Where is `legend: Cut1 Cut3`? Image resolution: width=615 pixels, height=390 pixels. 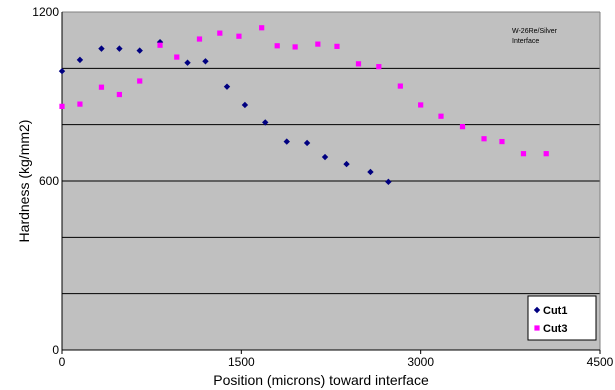 legend: Cut1 Cut3 is located at coordinates (562, 318).